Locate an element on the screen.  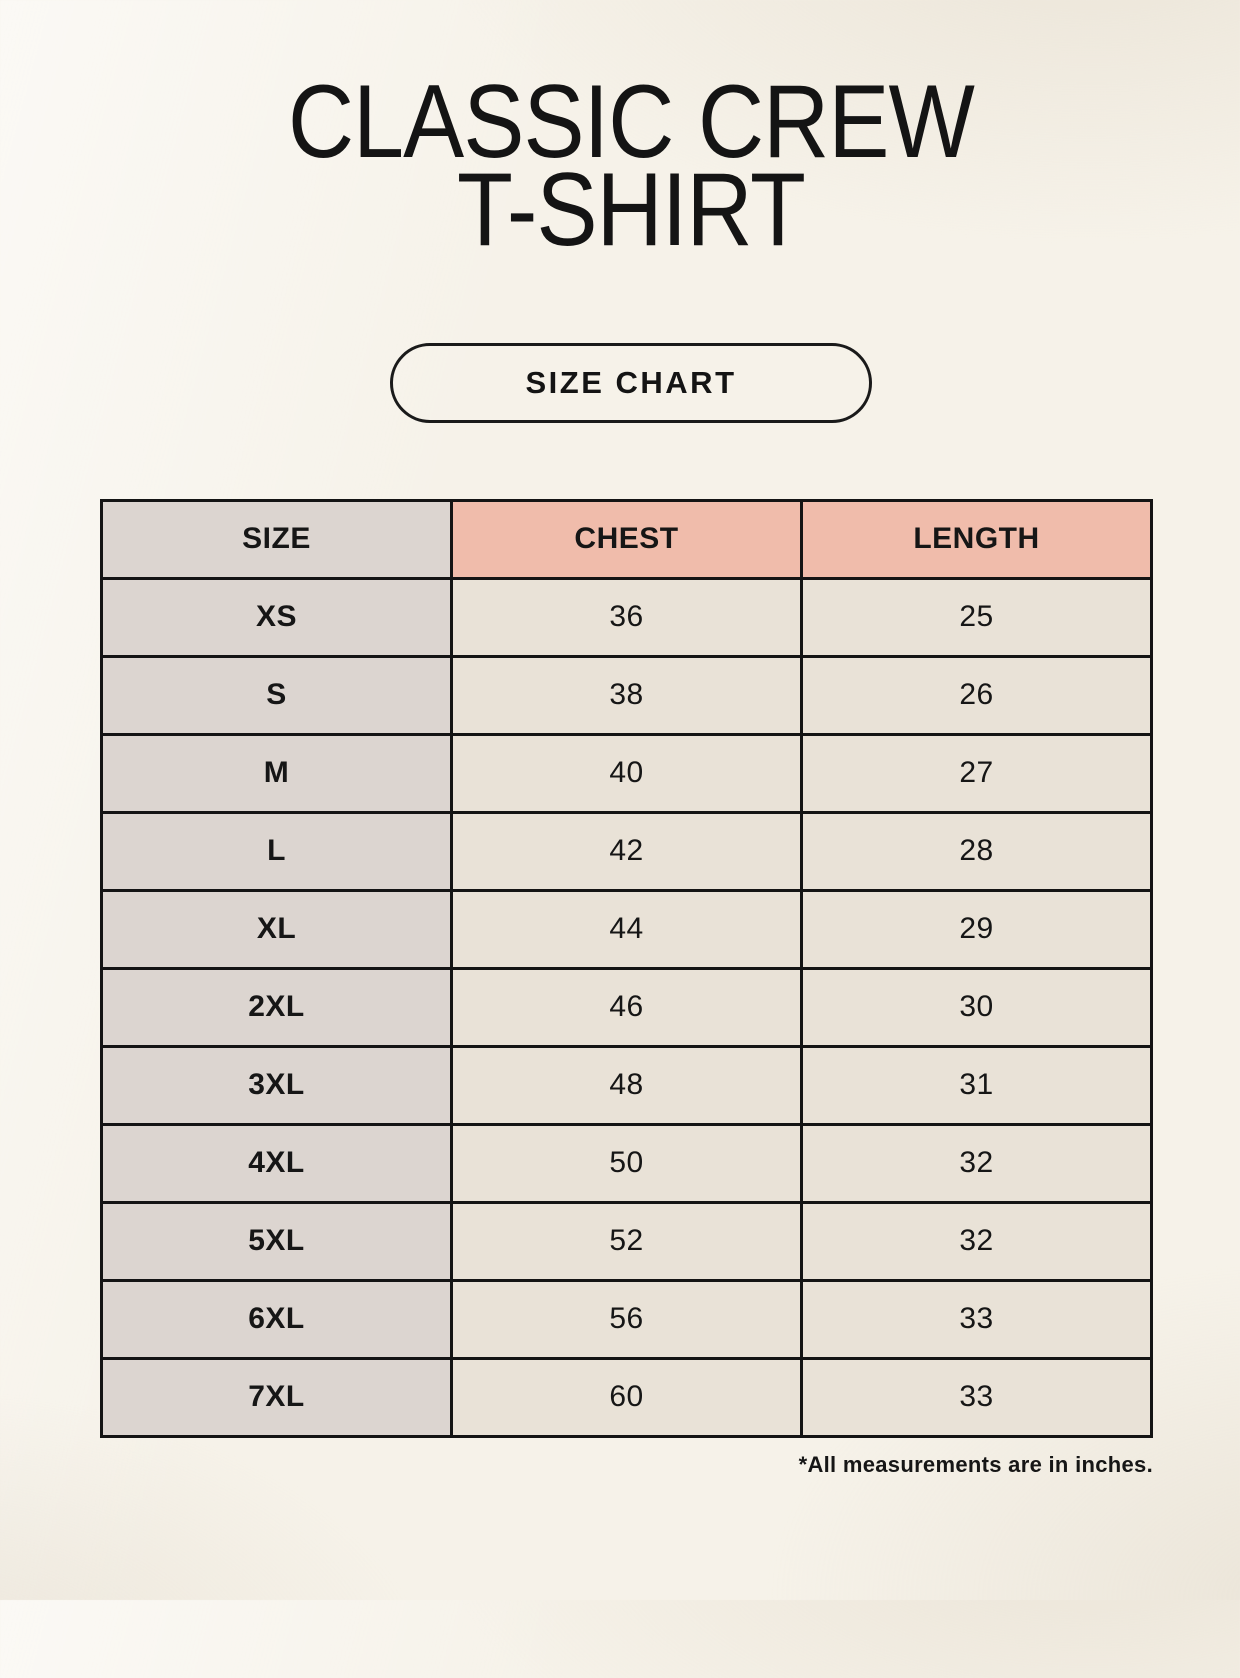
table-row: 2XL 46 30 is located at coordinates (626, 1007).